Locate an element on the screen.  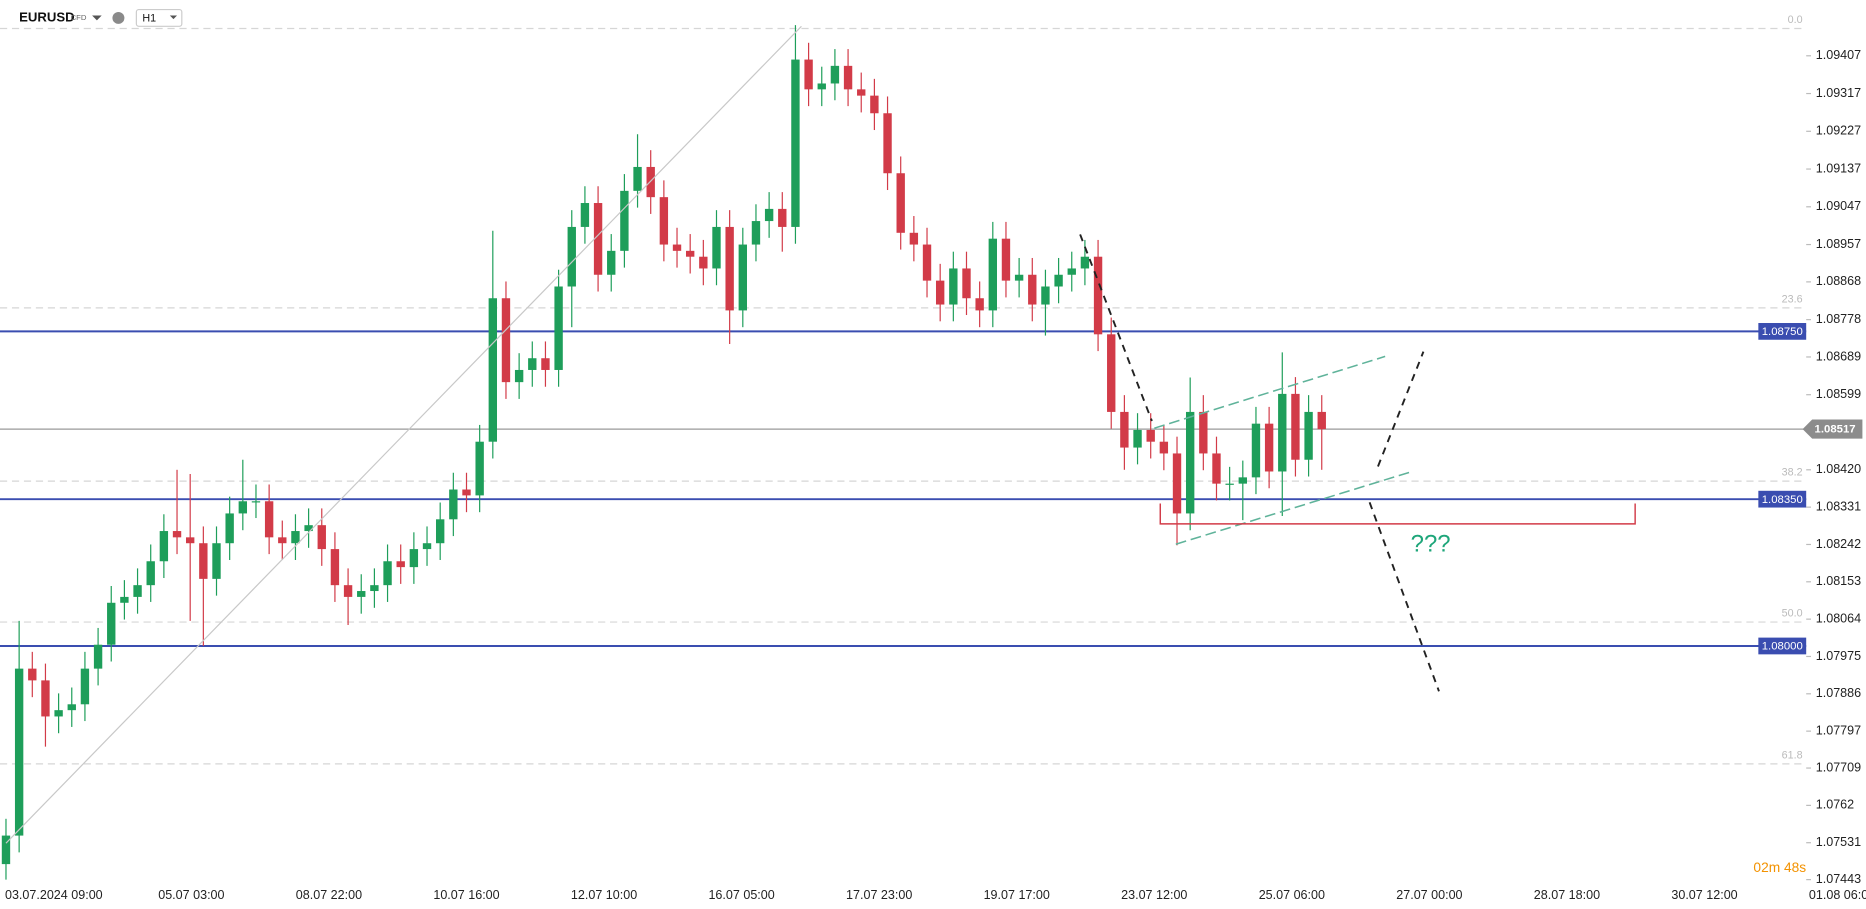
x-tick-label: 08.07 22:00 is located at coordinates (329, 895).